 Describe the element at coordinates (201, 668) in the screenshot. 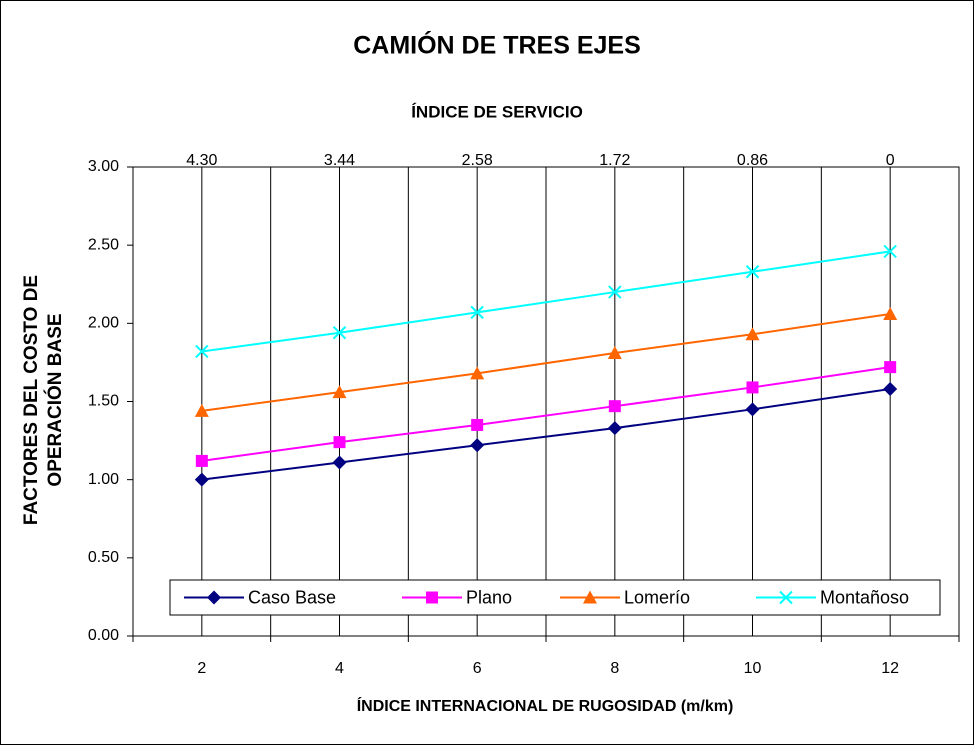

I see `x-tick-label: 2` at that location.